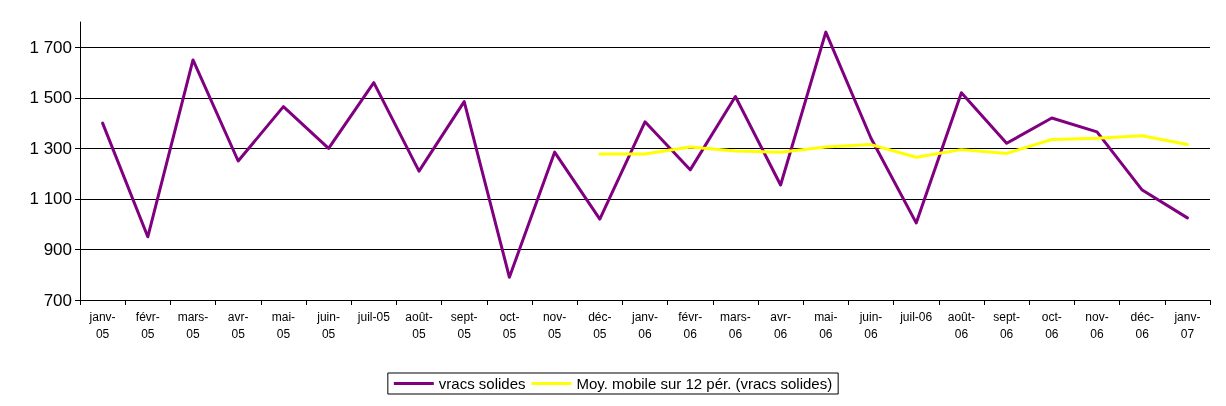 The width and height of the screenshot is (1226, 406). Describe the element at coordinates (509, 325) in the screenshot. I see `x-tick-label: oct-05` at that location.